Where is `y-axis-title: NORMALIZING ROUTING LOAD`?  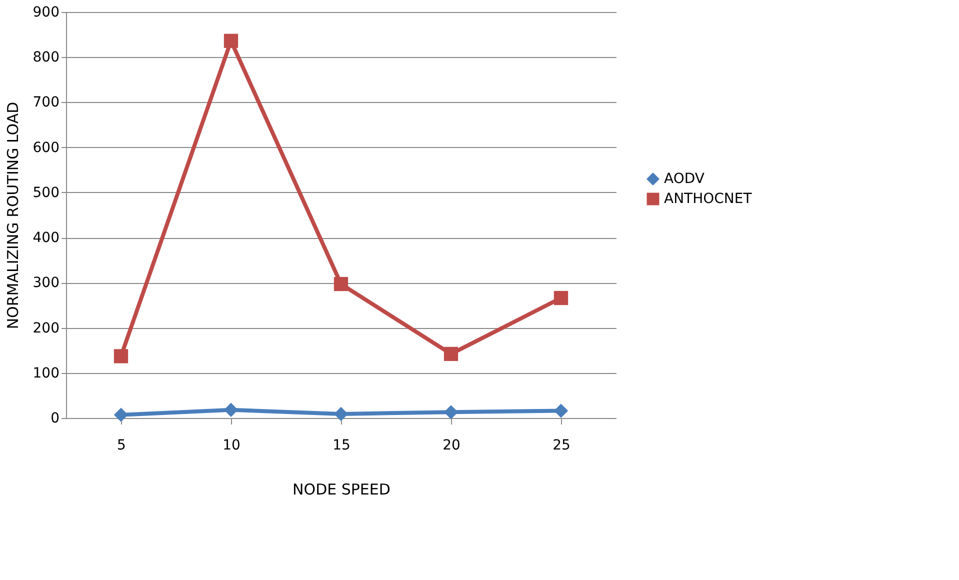
y-axis-title: NORMALIZING ROUTING LOAD is located at coordinates (13, 216).